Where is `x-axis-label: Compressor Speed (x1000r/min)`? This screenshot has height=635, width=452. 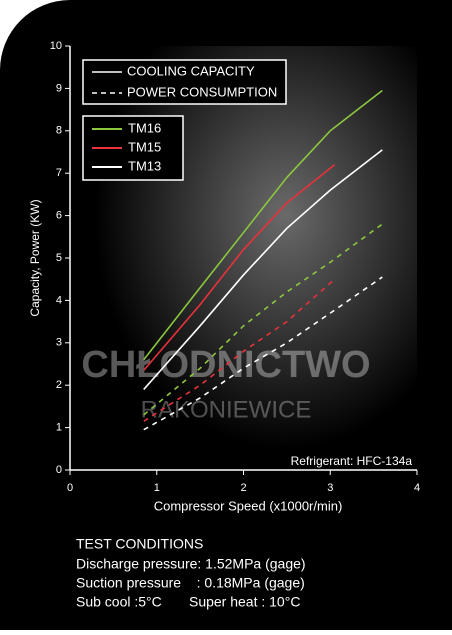 x-axis-label: Compressor Speed (x1000r/min) is located at coordinates (248, 505).